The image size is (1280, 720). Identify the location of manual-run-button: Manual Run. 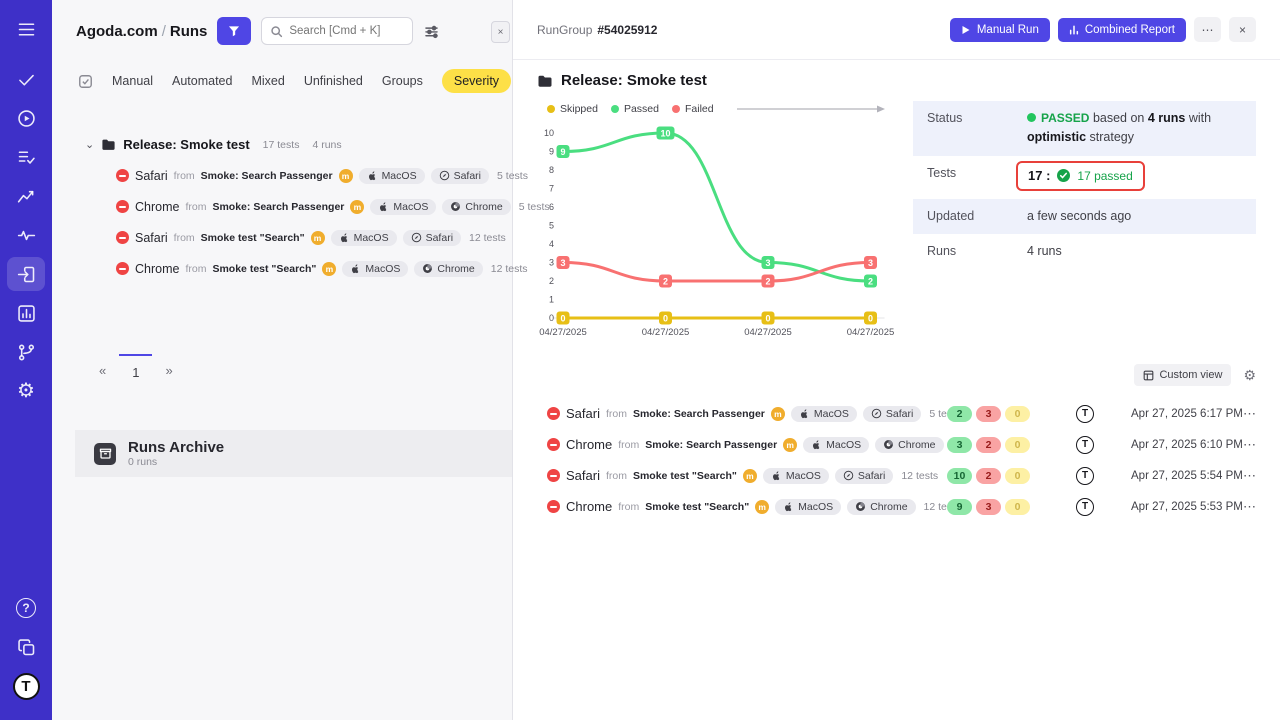
(999, 29).